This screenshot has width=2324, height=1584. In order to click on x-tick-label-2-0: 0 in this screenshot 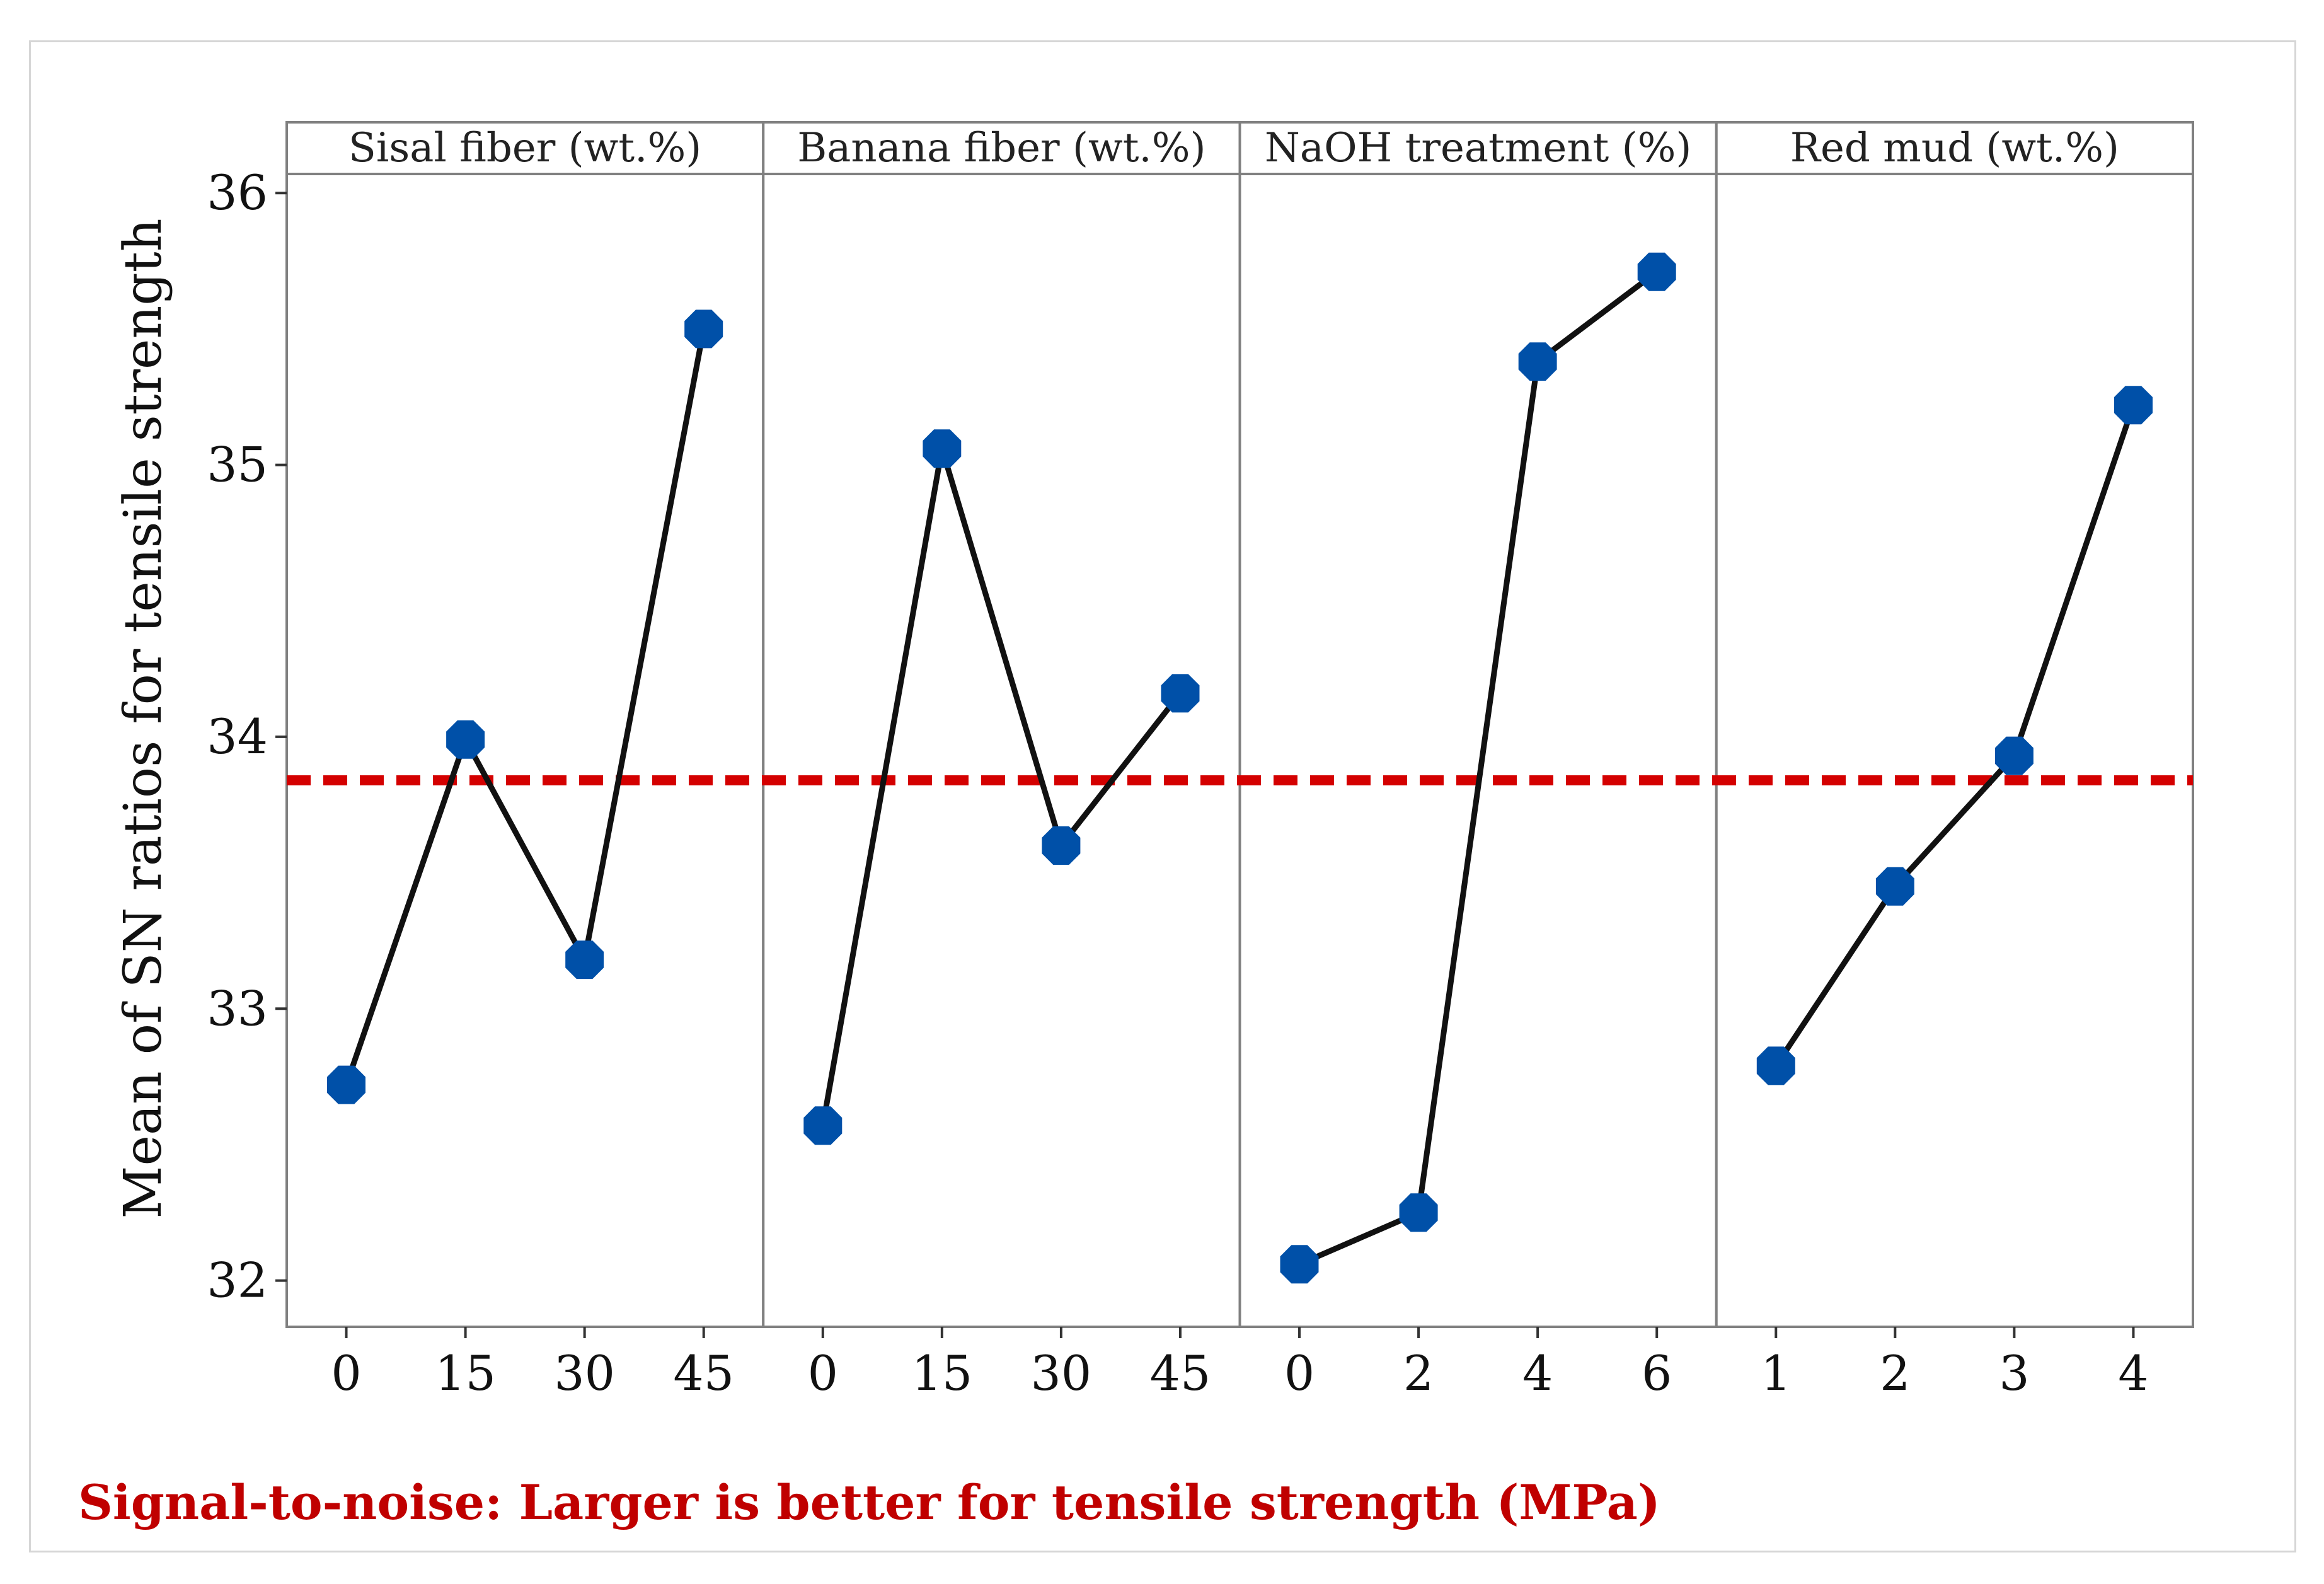, I will do `click(823, 1373)`.